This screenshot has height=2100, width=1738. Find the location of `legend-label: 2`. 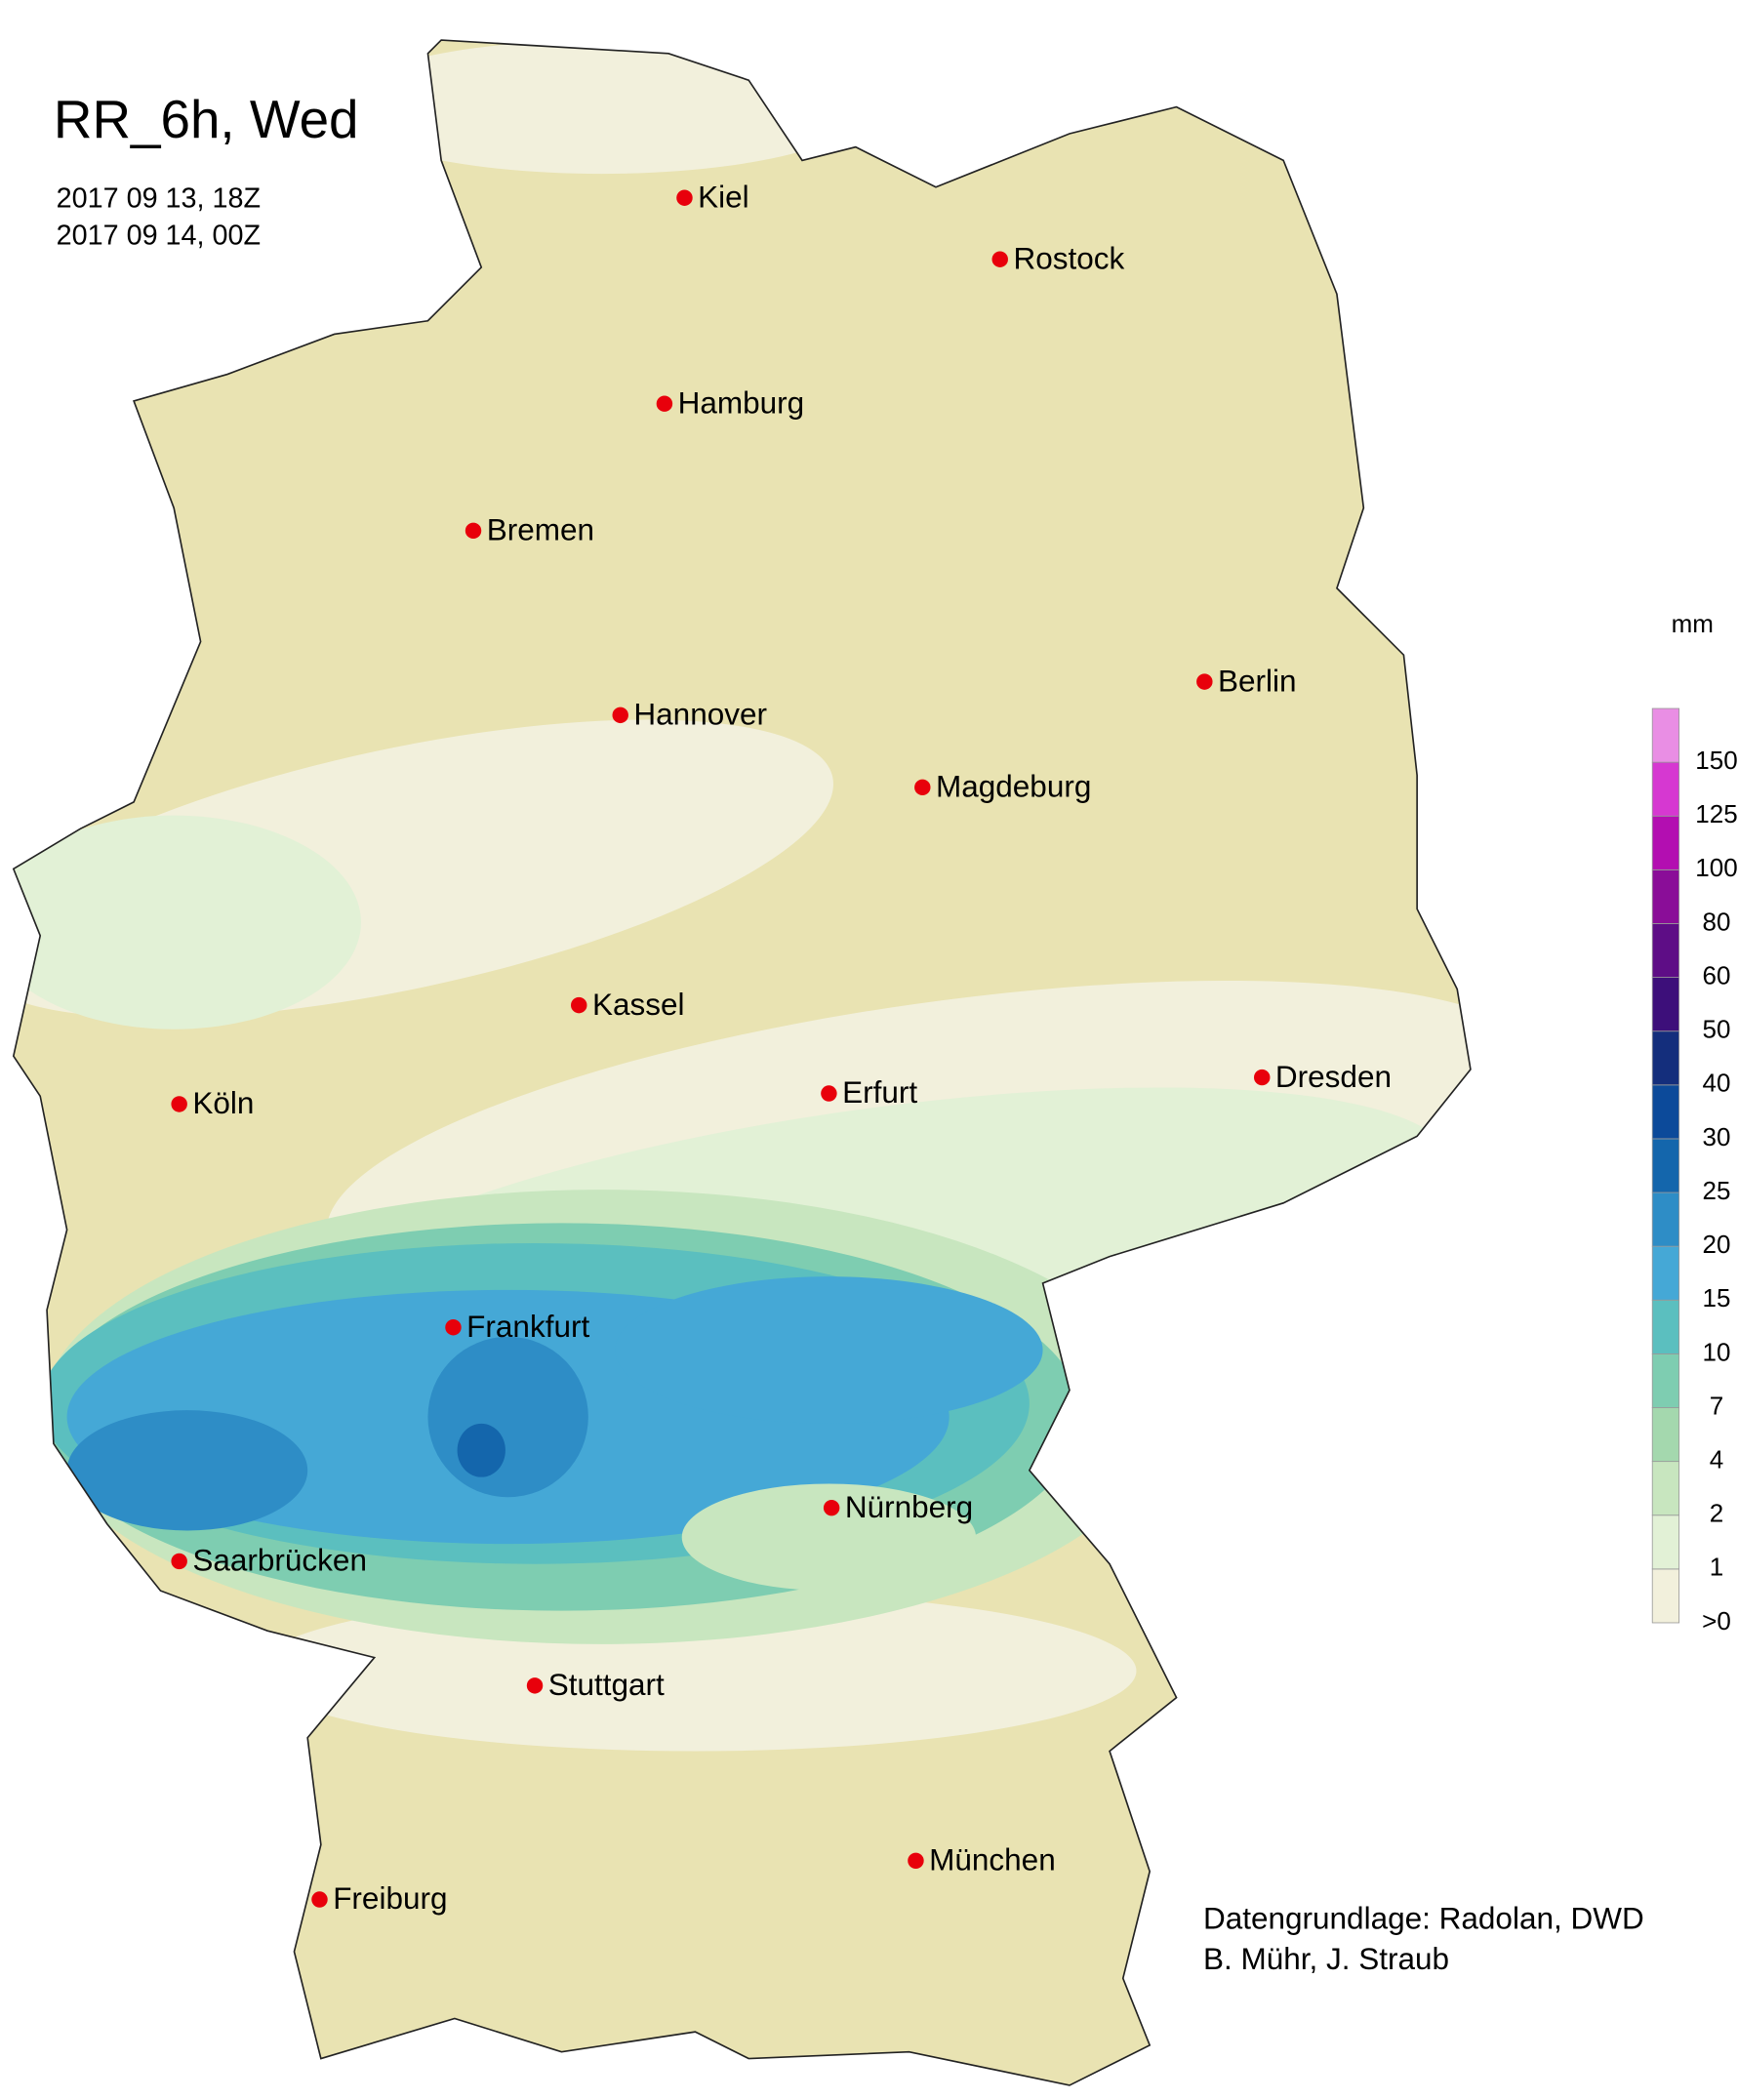

legend-label: 2 is located at coordinates (1717, 1513).